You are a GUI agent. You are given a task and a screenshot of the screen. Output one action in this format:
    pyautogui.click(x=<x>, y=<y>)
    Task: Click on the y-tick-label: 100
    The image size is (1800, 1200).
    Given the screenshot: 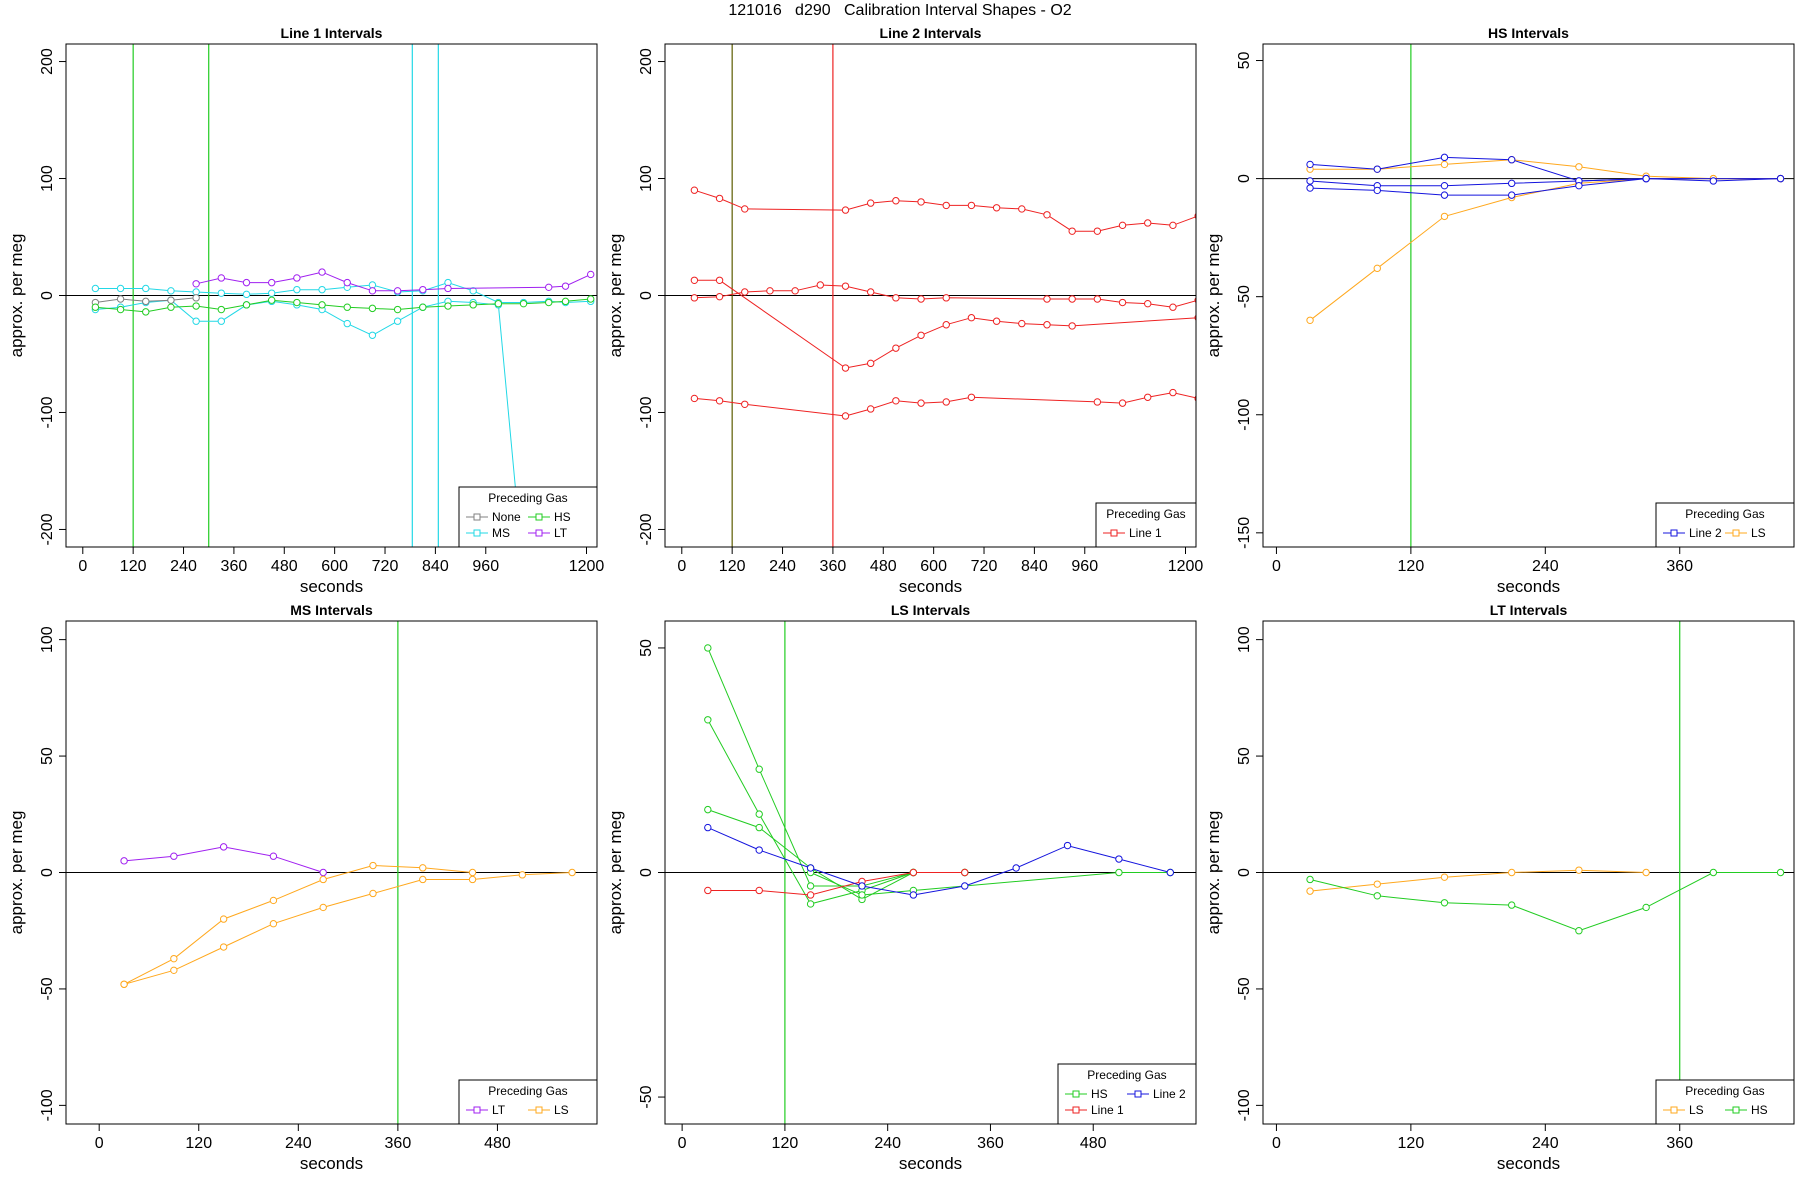 What is the action you would take?
    pyautogui.click(x=47, y=178)
    